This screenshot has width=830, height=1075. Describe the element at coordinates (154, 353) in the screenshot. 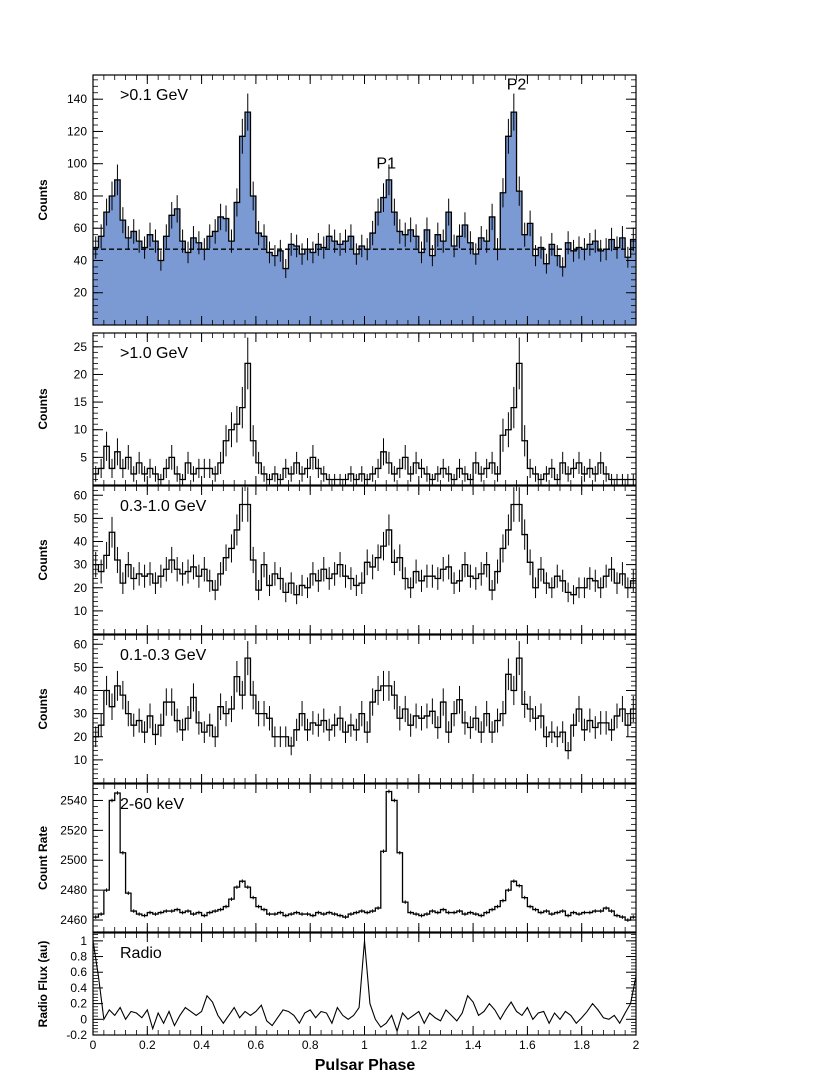

I see `panel-label: >1.0 GeV` at that location.